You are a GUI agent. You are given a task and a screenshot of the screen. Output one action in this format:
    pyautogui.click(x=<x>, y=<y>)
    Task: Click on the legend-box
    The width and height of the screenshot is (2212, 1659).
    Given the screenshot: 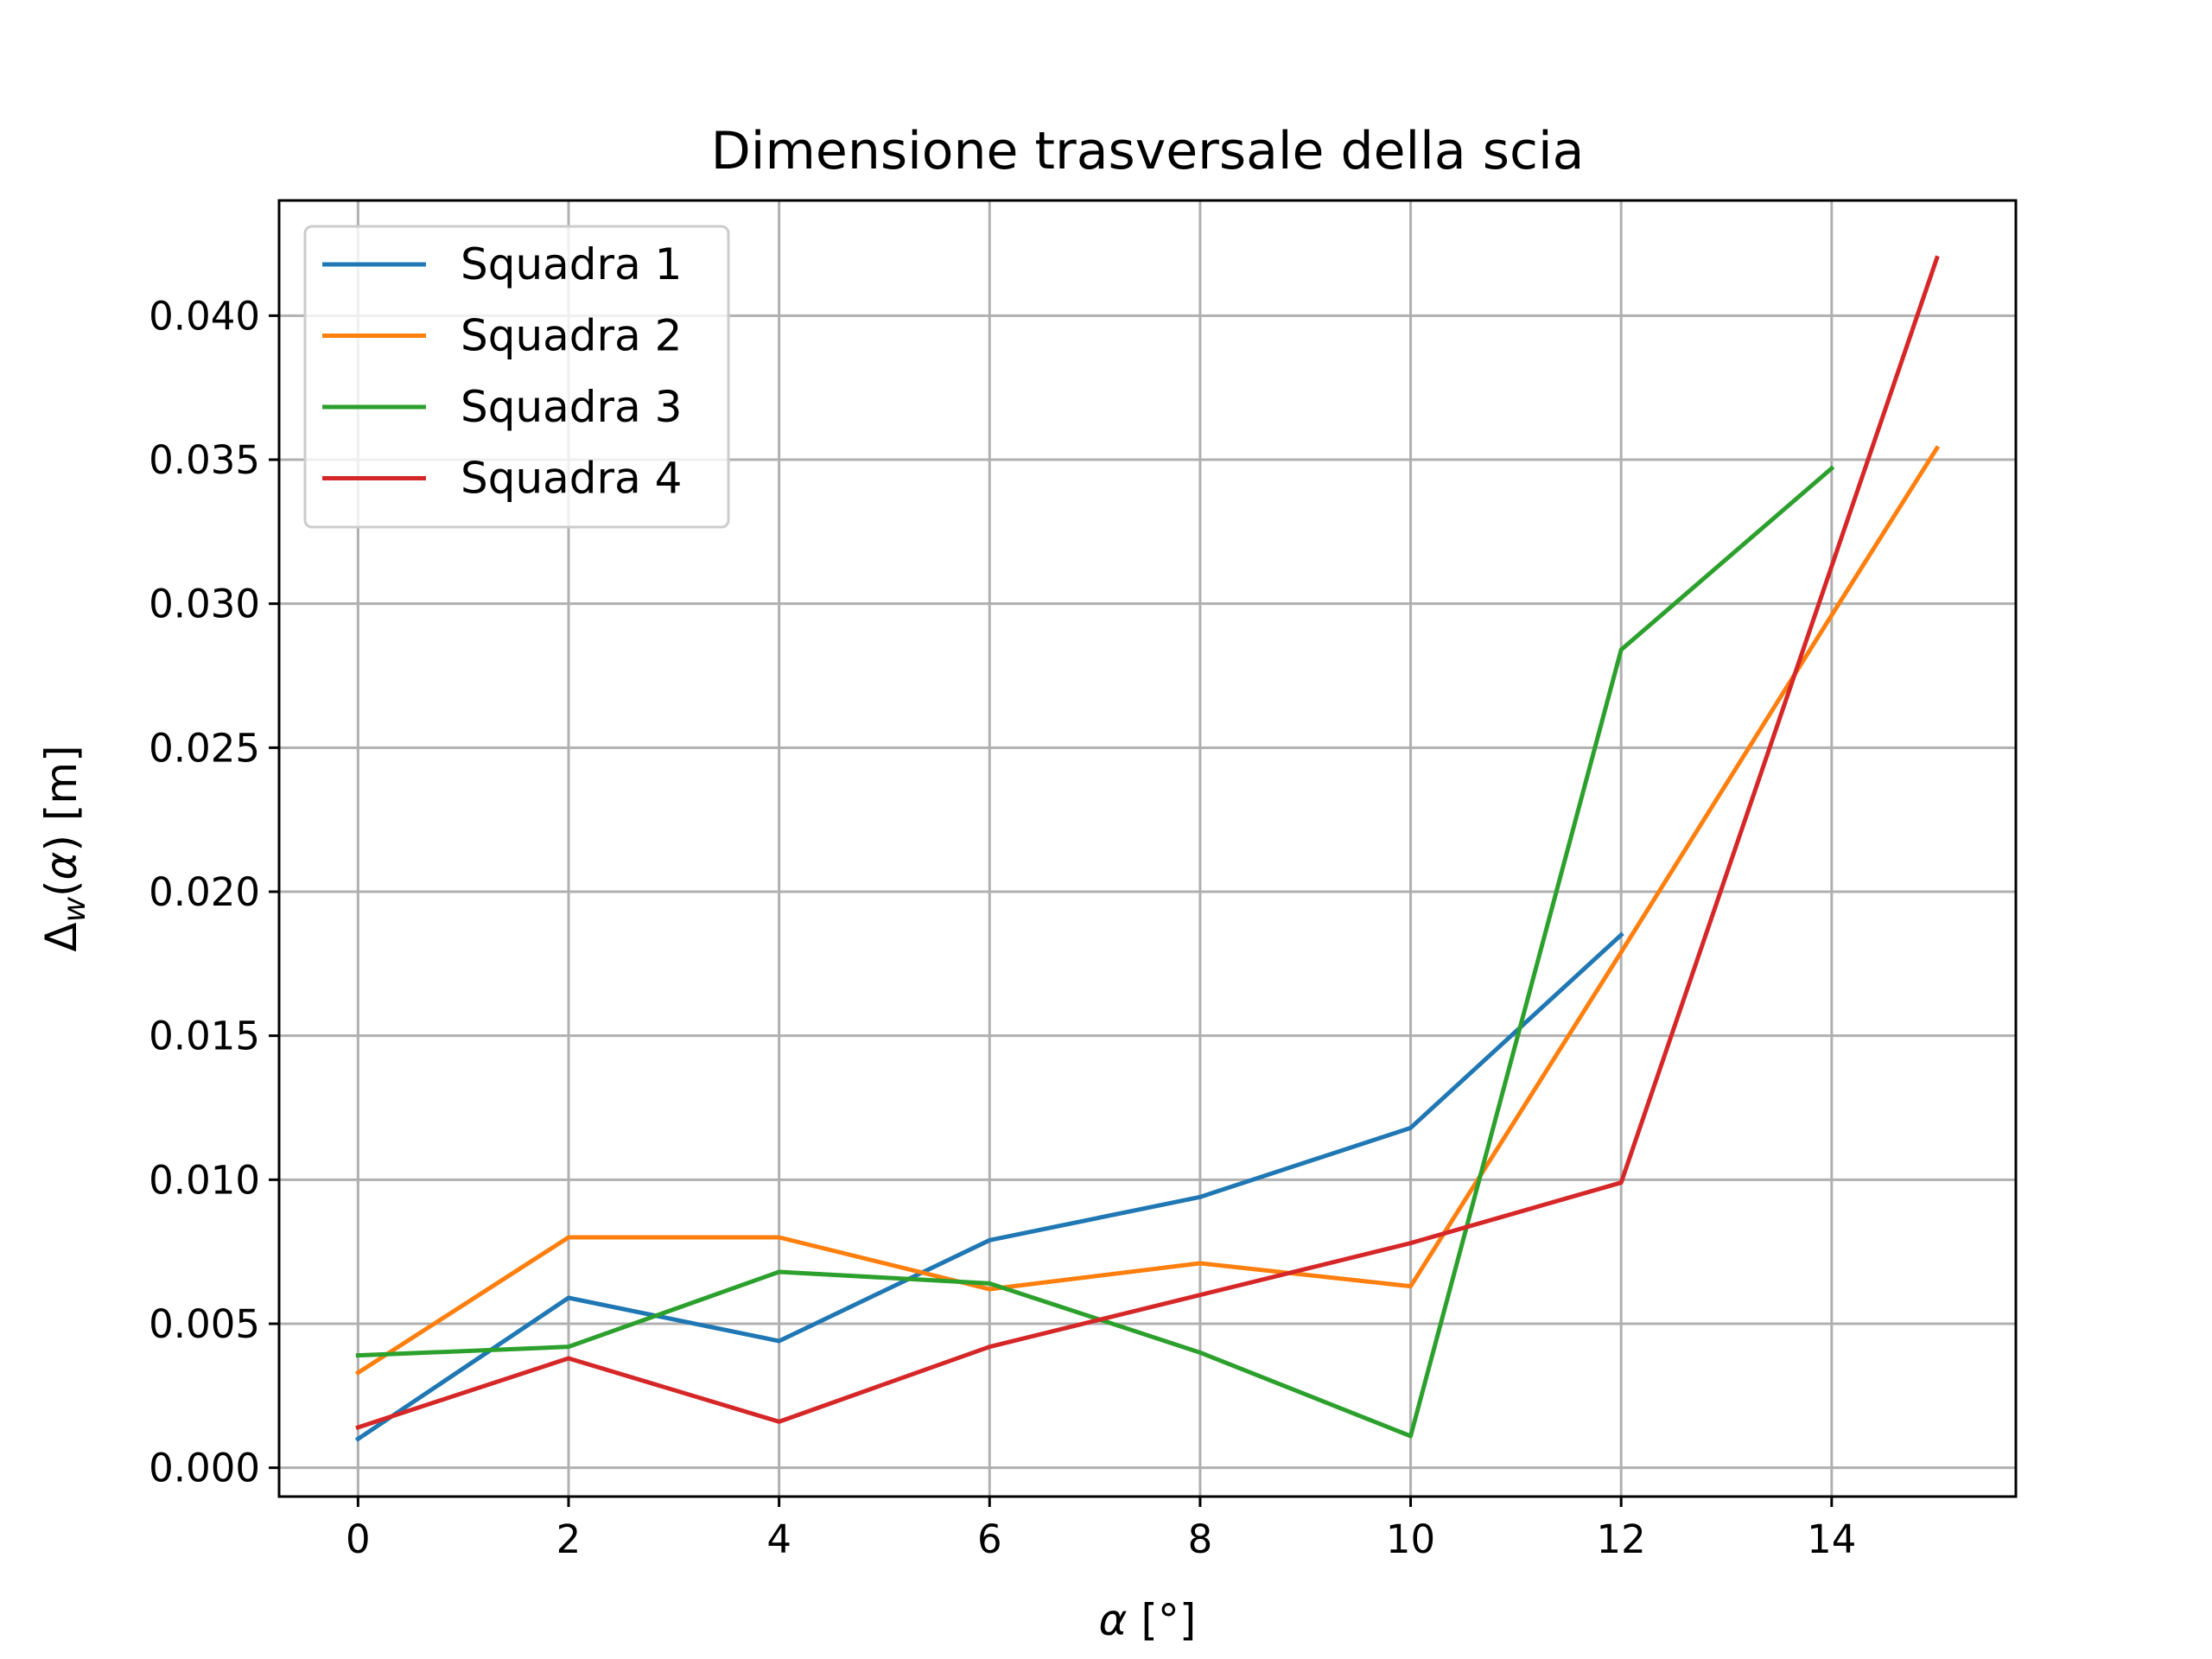 What is the action you would take?
    pyautogui.click(x=516, y=377)
    